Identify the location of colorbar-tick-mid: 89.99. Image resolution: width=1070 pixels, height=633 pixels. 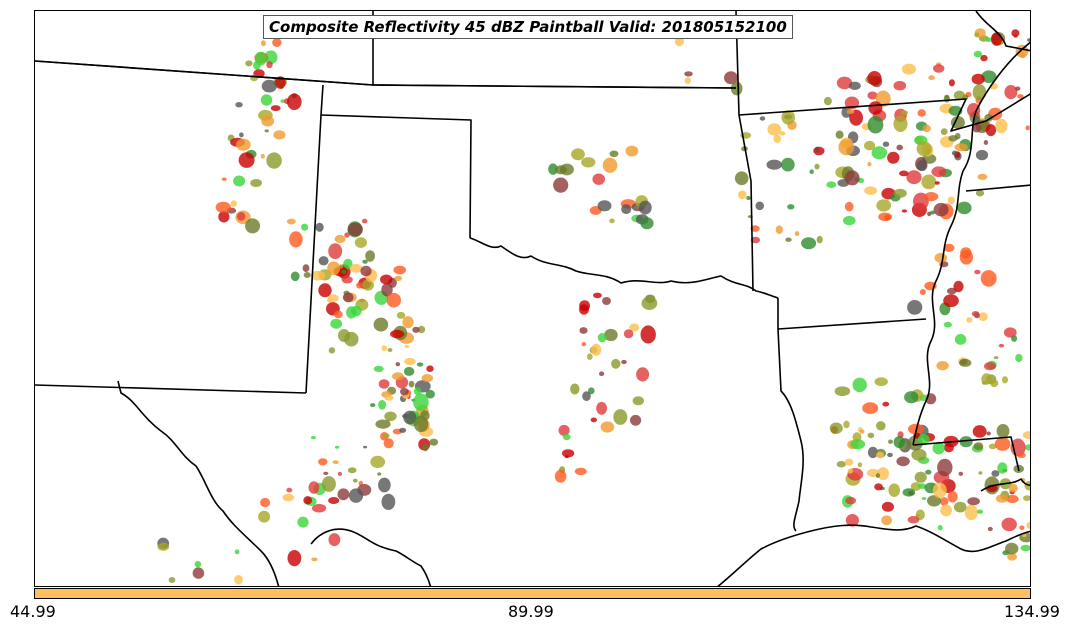
(531, 611).